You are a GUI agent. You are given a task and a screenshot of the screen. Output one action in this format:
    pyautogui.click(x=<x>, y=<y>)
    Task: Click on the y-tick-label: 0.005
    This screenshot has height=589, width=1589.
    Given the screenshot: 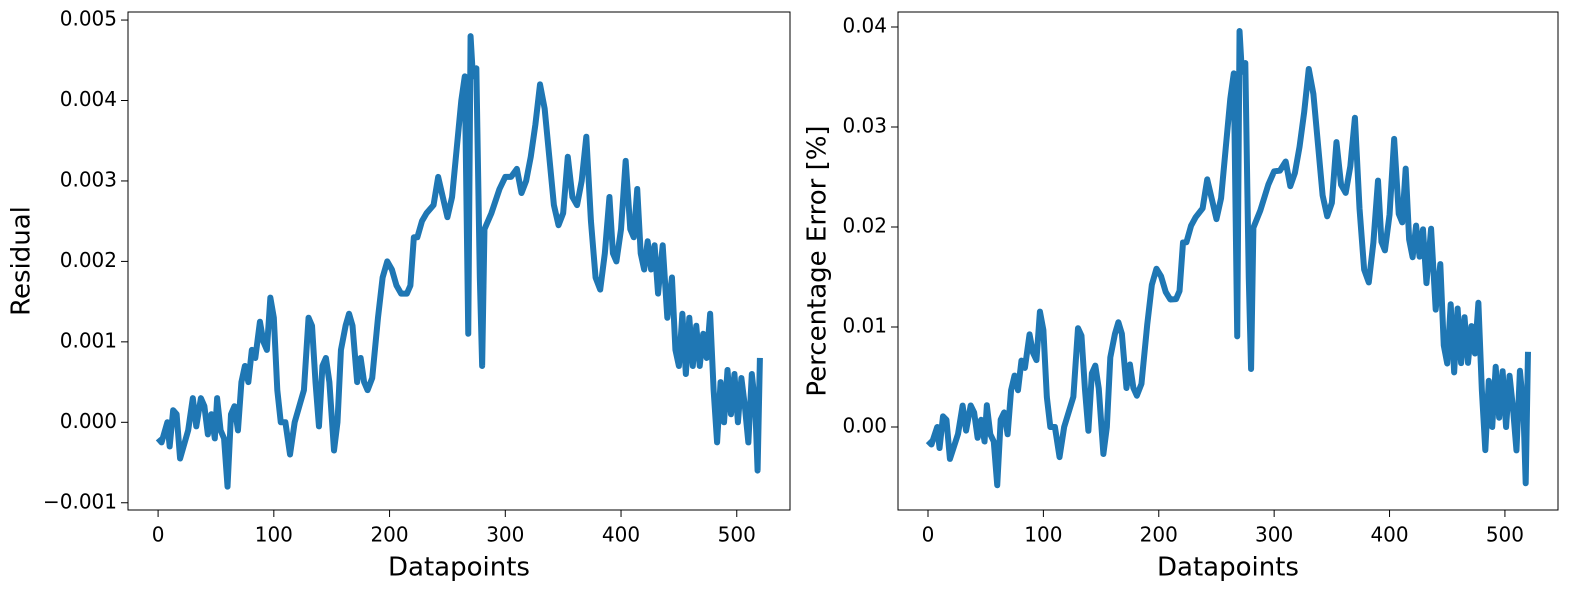 What is the action you would take?
    pyautogui.click(x=88, y=19)
    